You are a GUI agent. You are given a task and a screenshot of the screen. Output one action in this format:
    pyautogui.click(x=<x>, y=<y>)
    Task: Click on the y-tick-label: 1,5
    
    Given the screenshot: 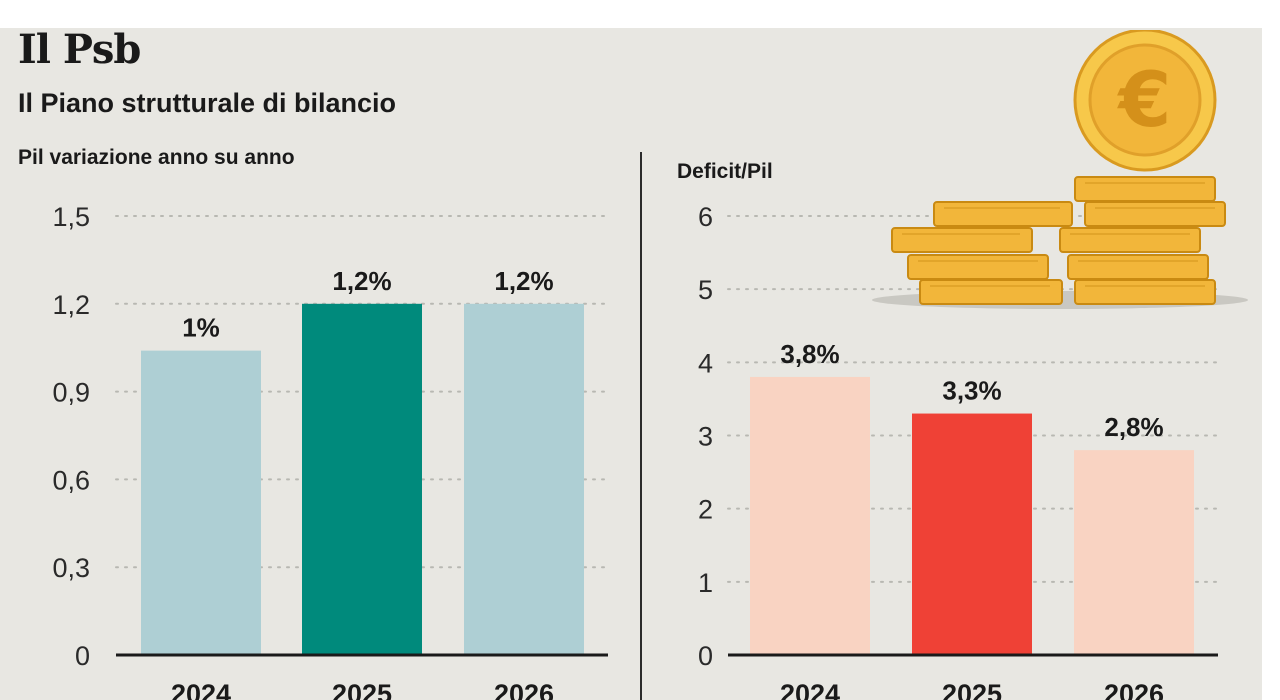 What is the action you would take?
    pyautogui.click(x=71, y=217)
    